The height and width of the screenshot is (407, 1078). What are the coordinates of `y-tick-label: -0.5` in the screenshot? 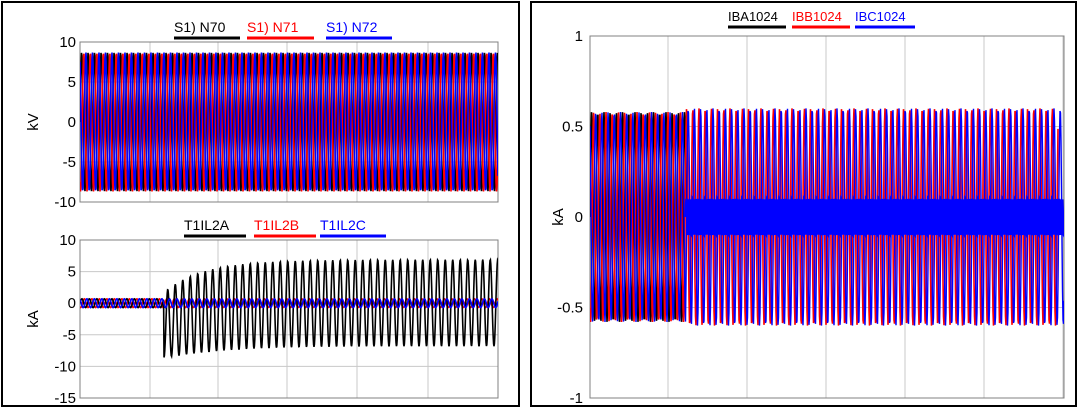 It's located at (570, 308).